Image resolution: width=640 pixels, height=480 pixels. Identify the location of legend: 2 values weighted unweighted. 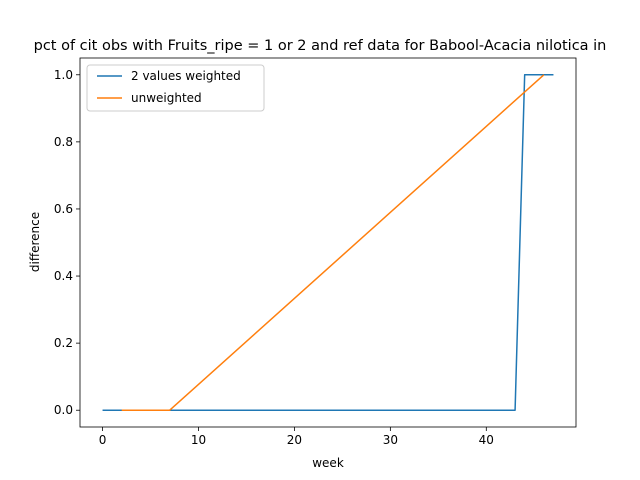
(175, 88).